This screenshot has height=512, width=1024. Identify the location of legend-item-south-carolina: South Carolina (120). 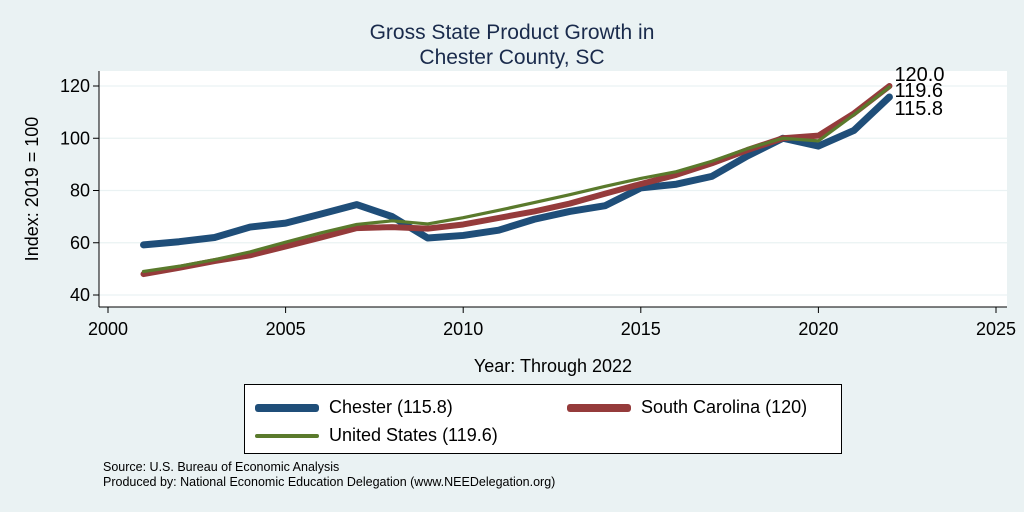
(687, 407).